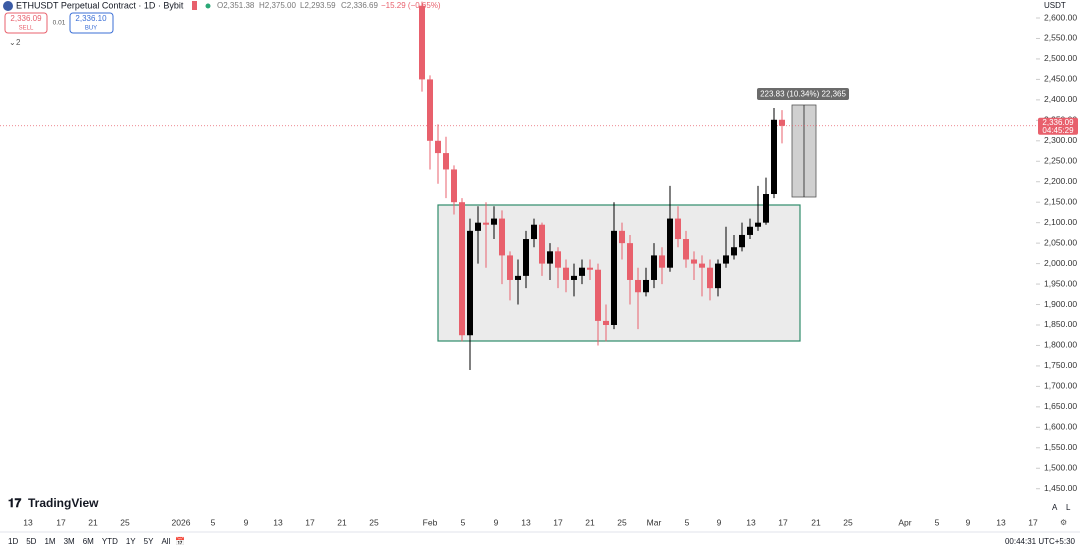 The height and width of the screenshot is (548, 1080). Describe the element at coordinates (13, 541) in the screenshot. I see `range-button: 1D` at that location.